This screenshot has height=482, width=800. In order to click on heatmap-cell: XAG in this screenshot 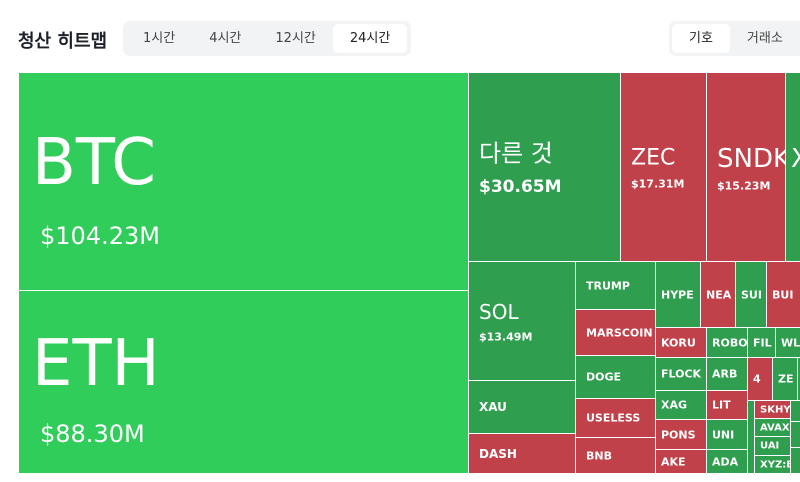, I will do `click(681, 405)`.